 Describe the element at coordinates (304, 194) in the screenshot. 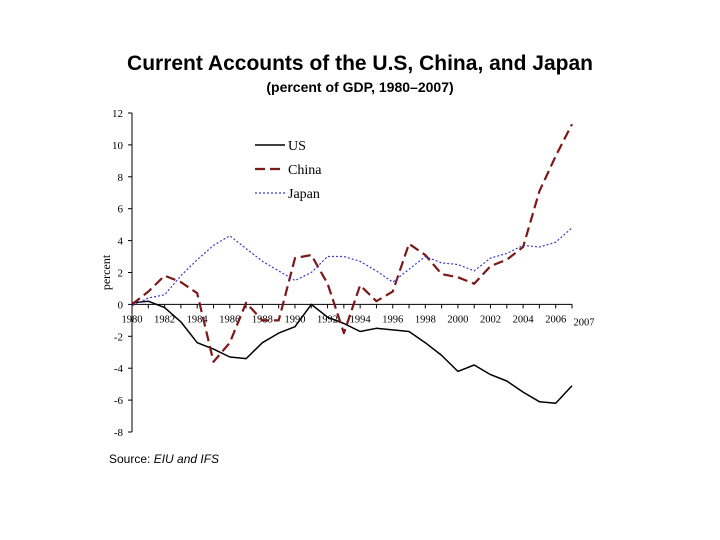

I see `legend-label-japan: Japan` at that location.